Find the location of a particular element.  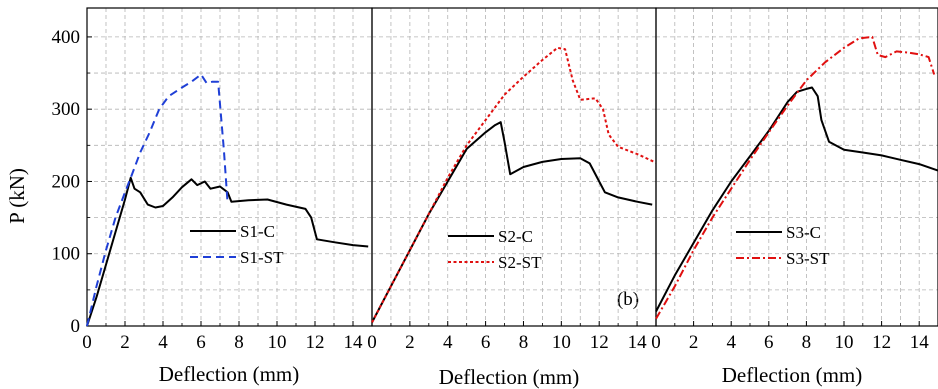

y-tick-label: 300 is located at coordinates (66, 109).